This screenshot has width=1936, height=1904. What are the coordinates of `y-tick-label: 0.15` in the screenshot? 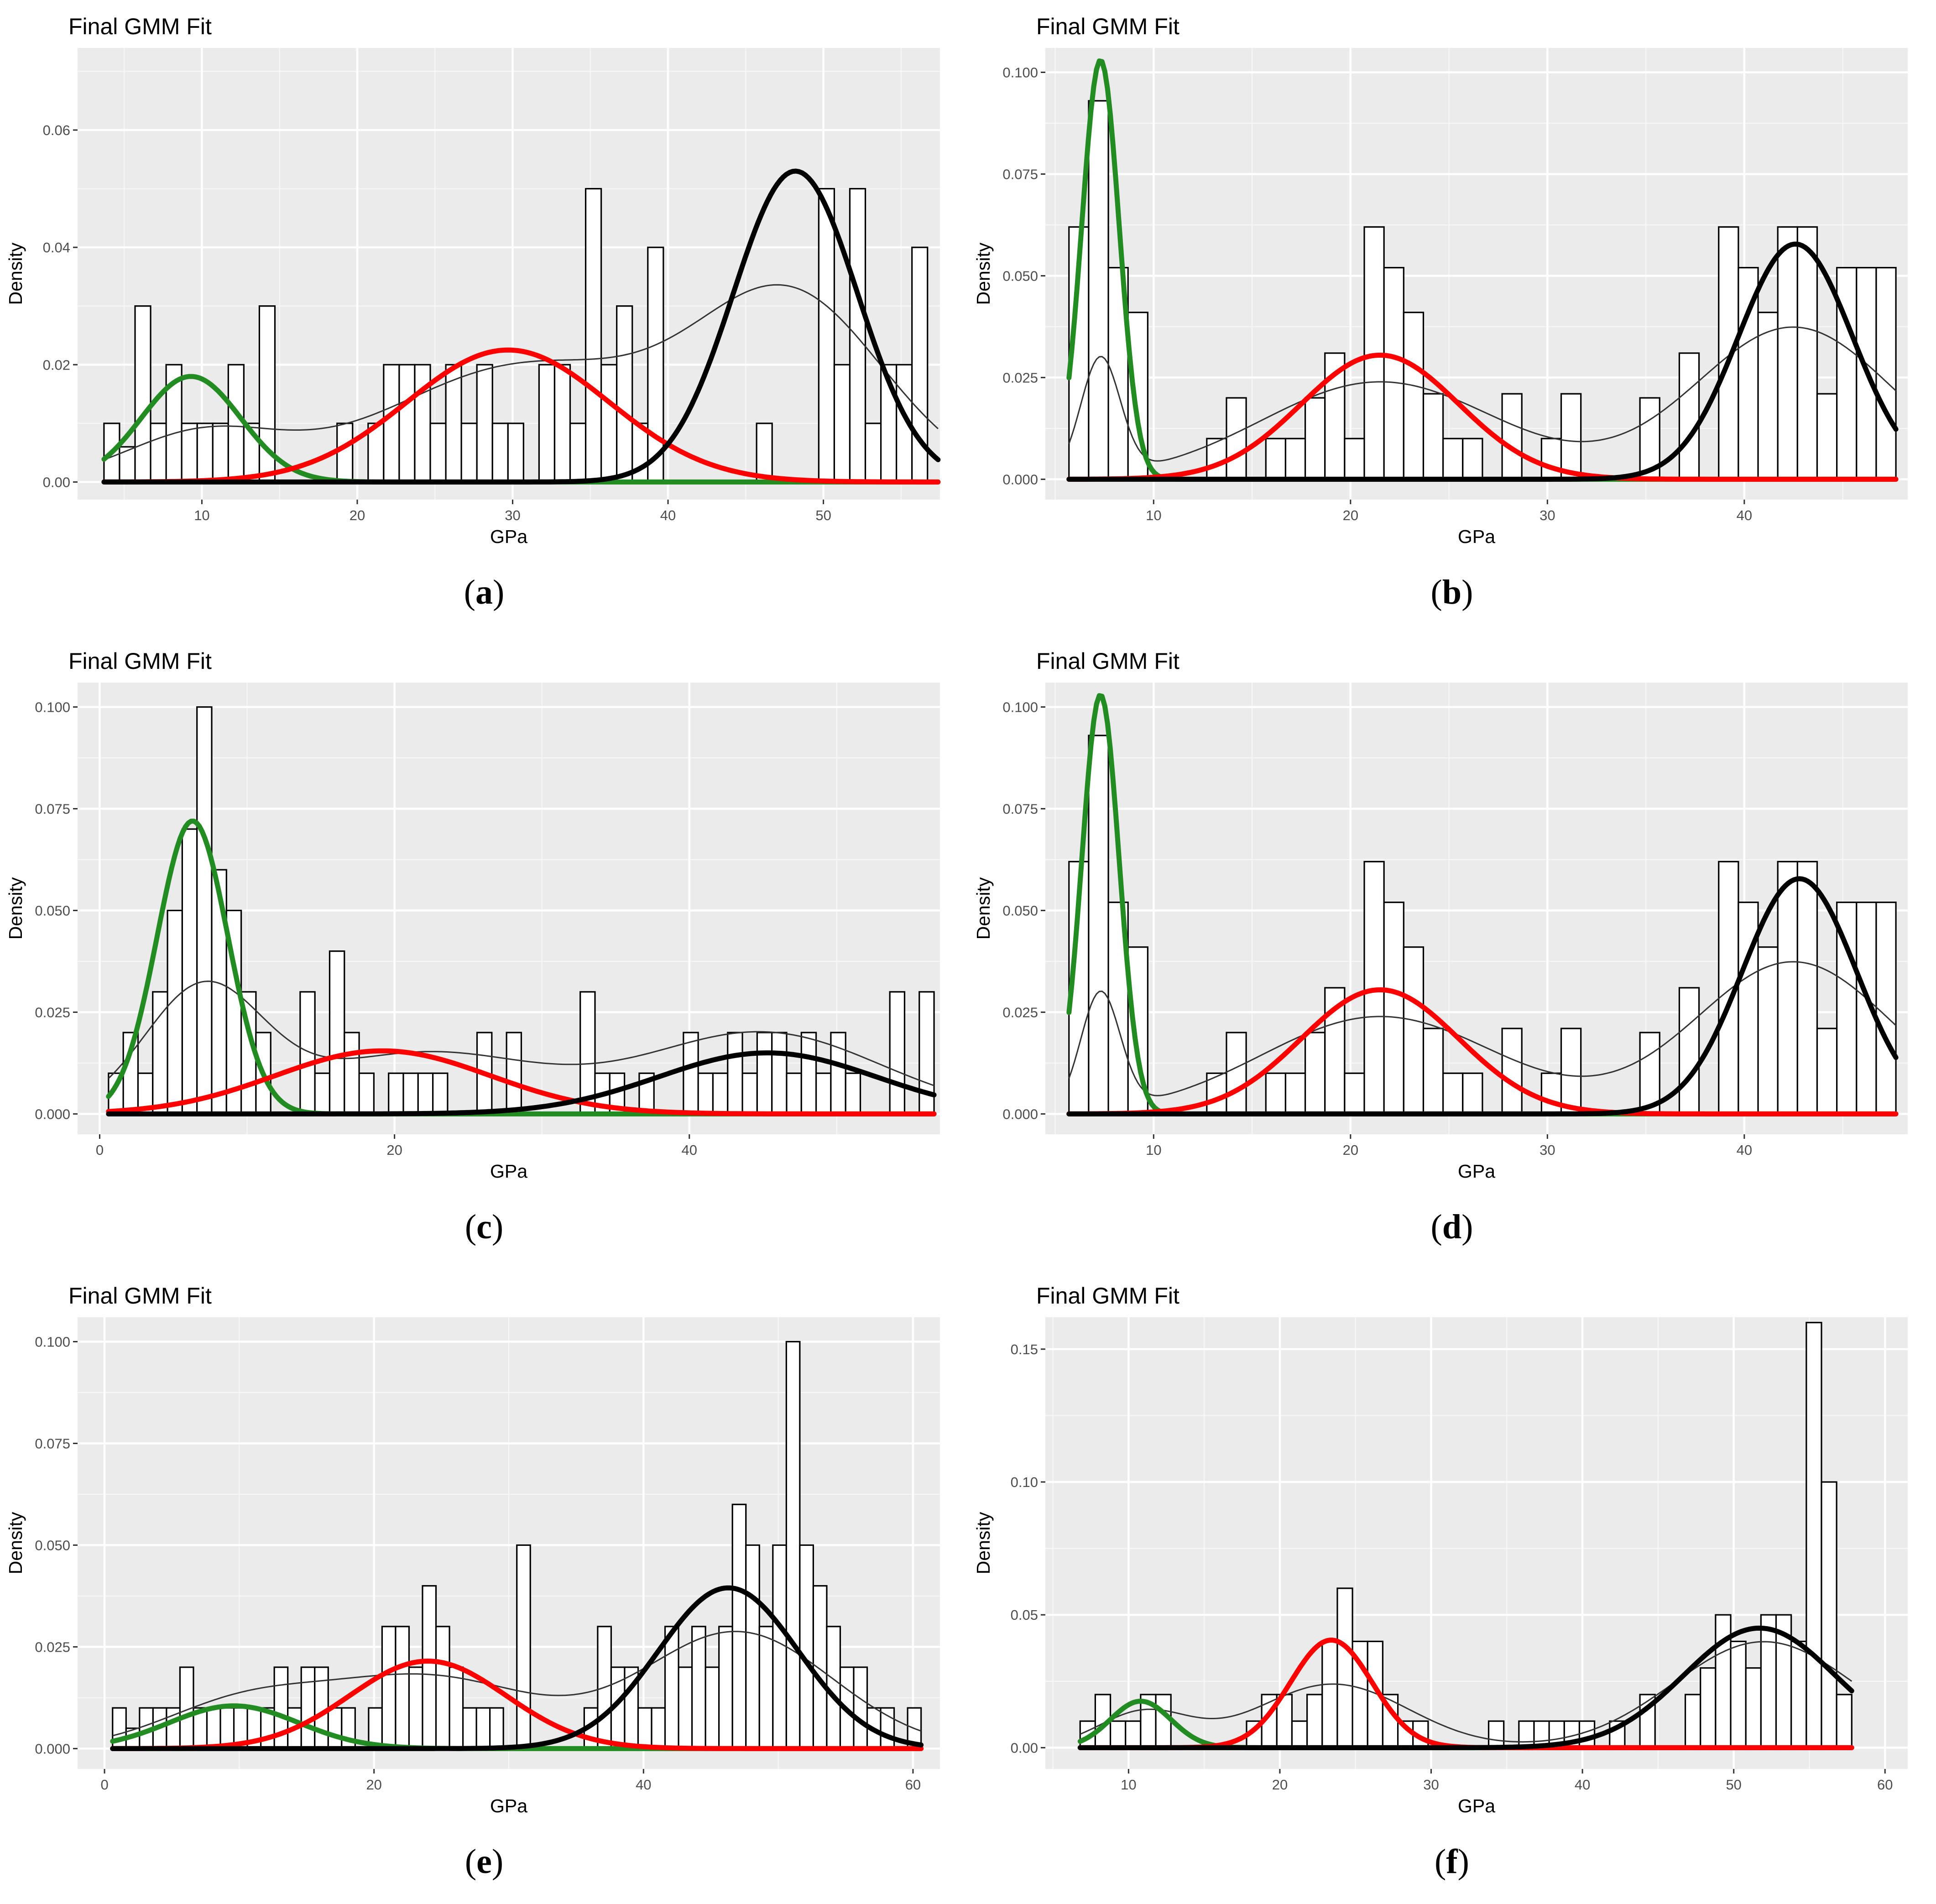 It's located at (1024, 1349).